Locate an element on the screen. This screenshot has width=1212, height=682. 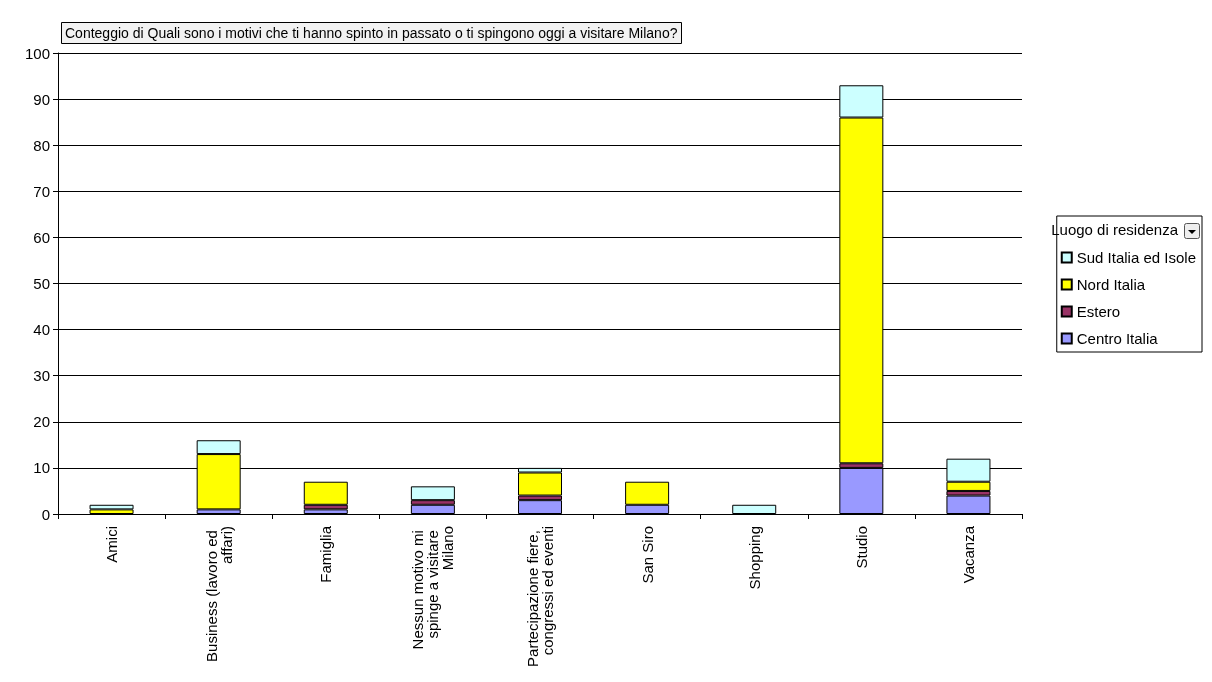
legend-label: Centro Italia is located at coordinates (1117, 338).